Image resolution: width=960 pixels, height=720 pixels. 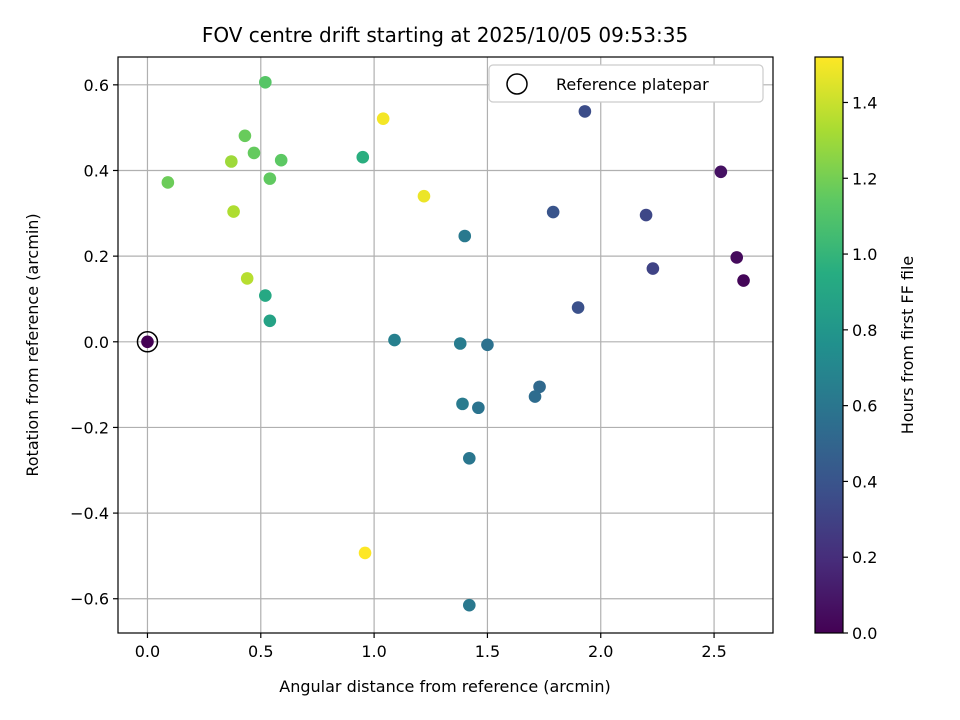 I want to click on y-axis-ticks: −0.6 −0.4 −0.2 0.0 0.2 0.4 0.6, so click(x=94, y=342).